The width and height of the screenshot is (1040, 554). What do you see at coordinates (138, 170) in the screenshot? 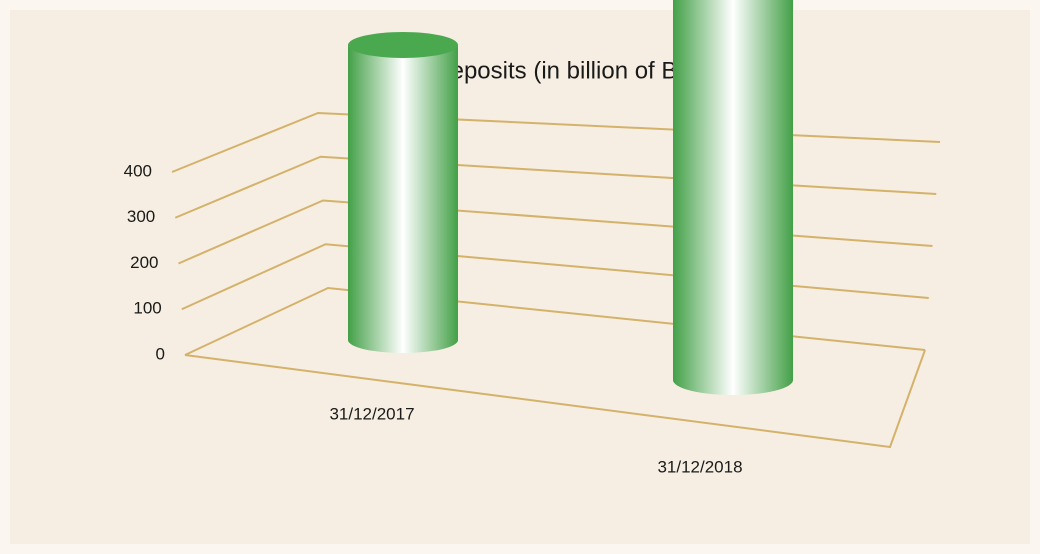
I see `y-tick-label: 400` at bounding box center [138, 170].